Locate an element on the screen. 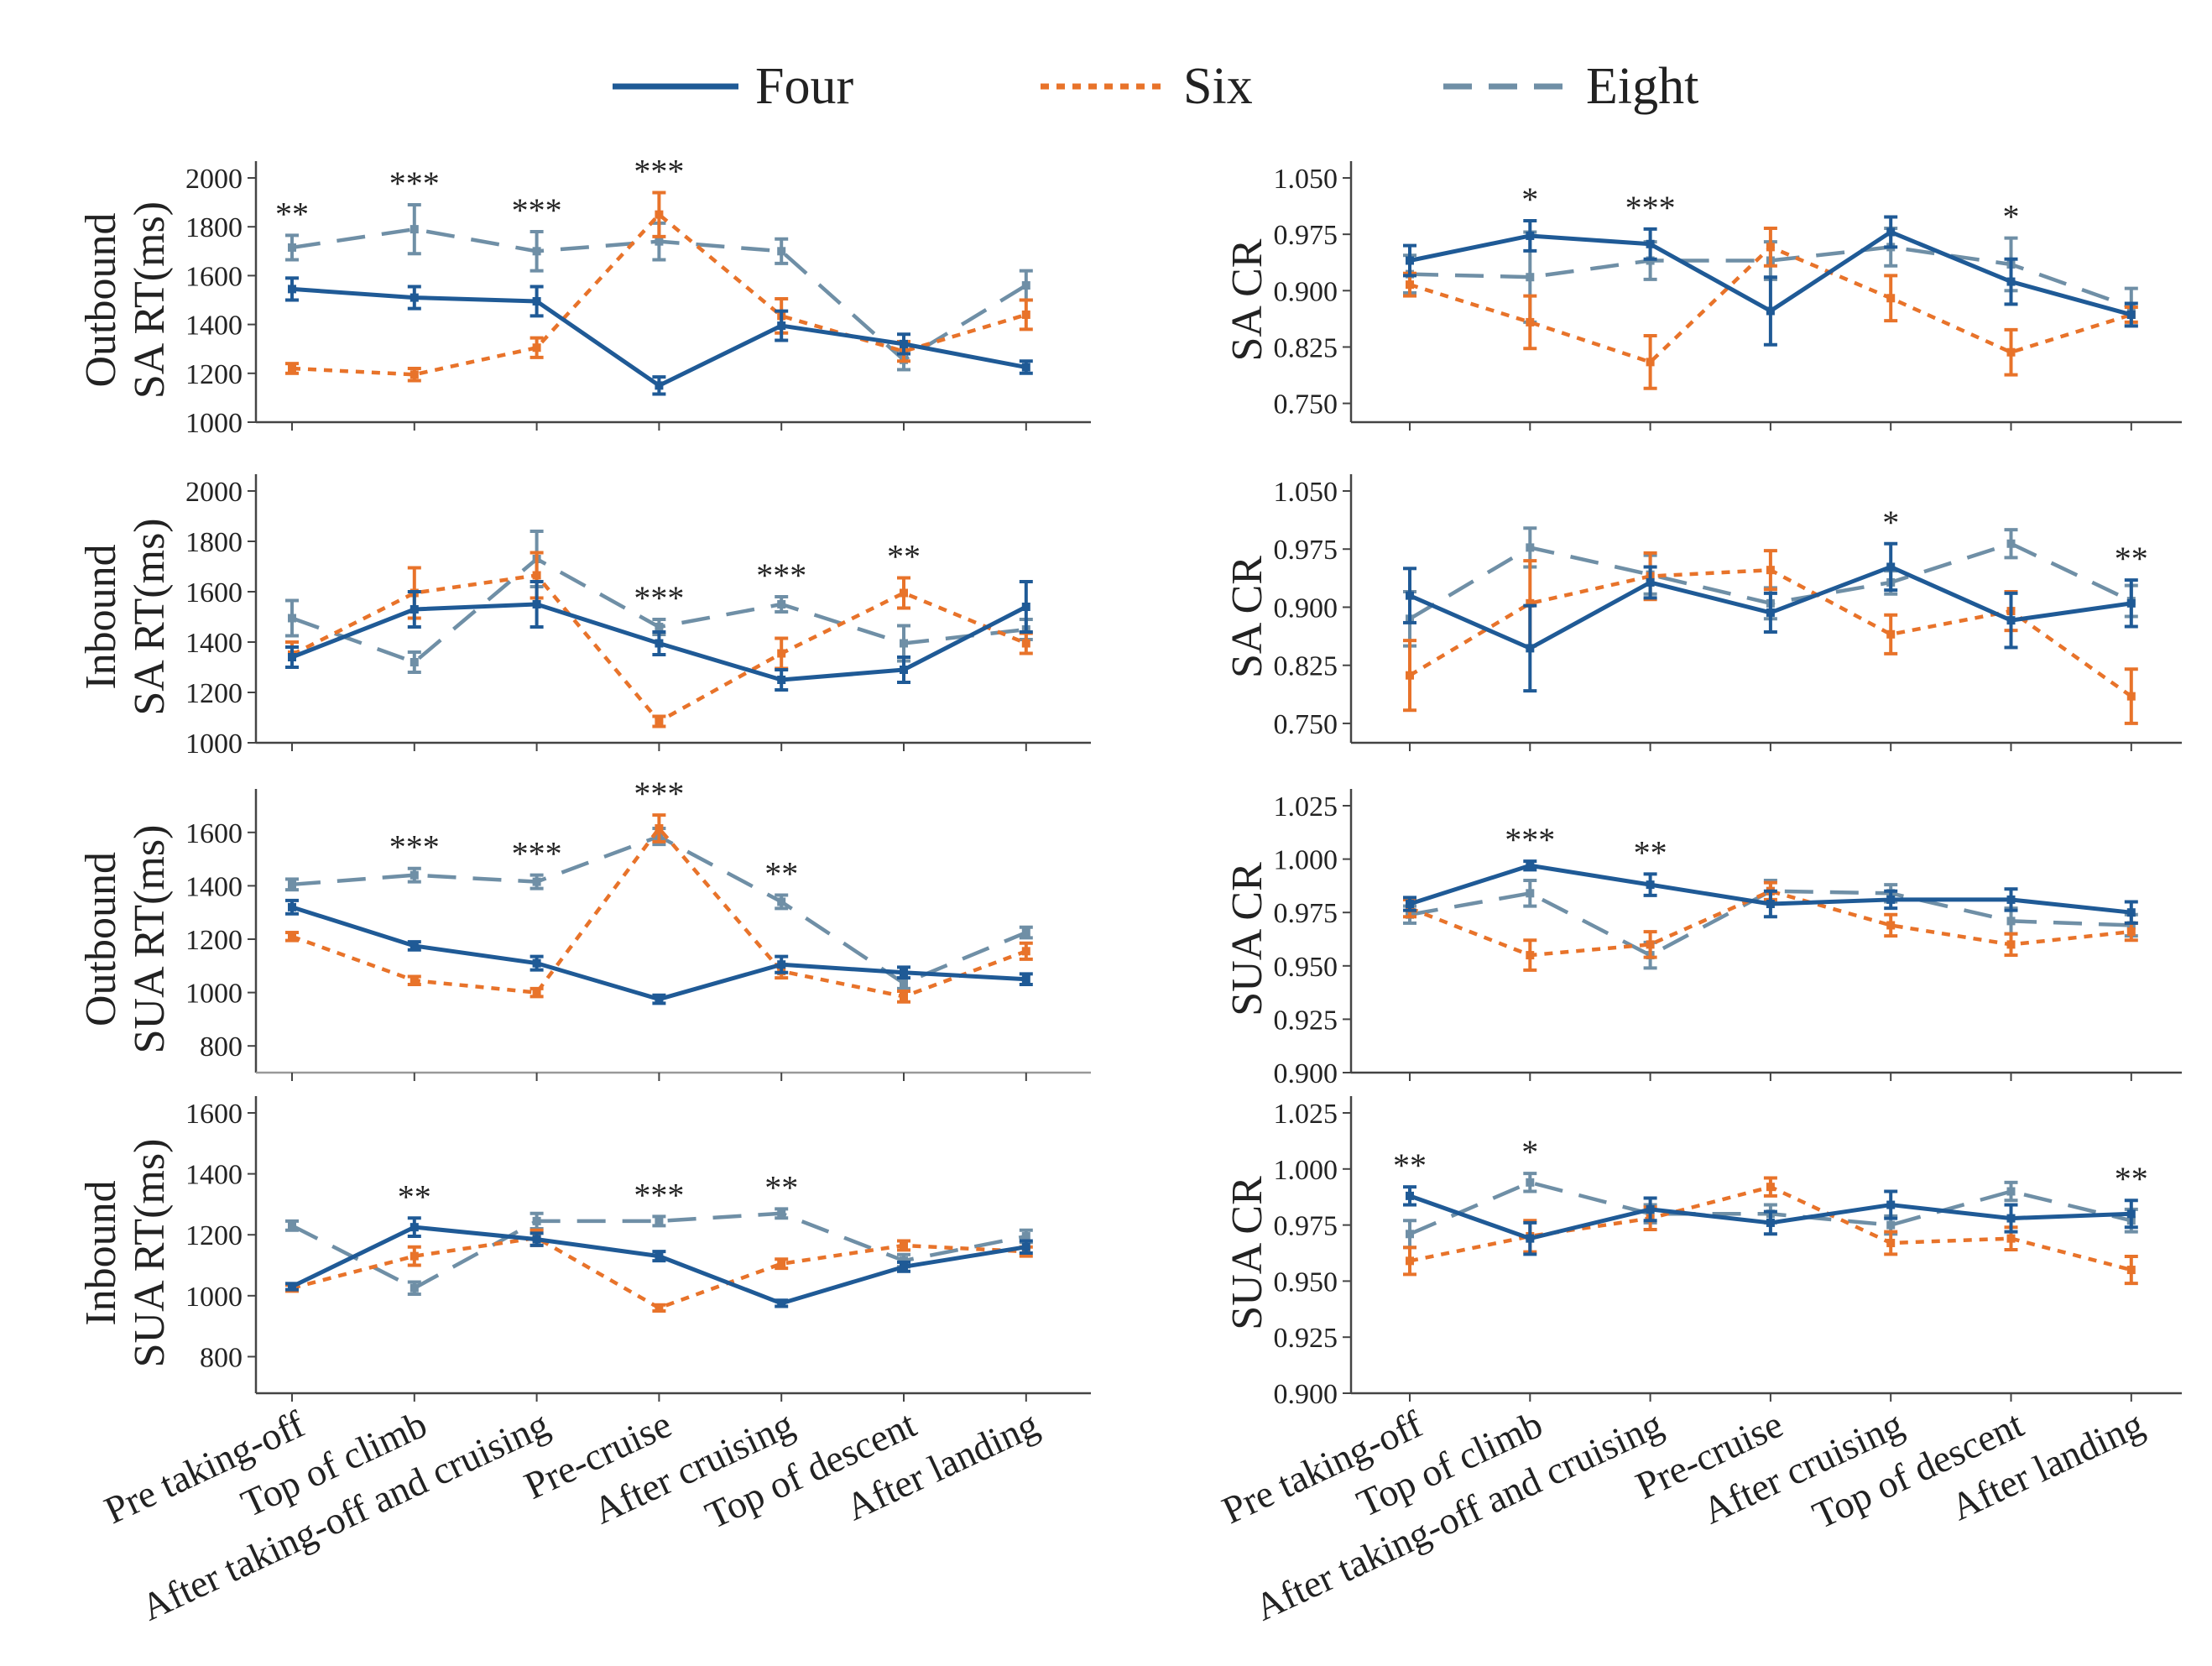 The height and width of the screenshot is (1666, 2212). y-tick-label: 2000 is located at coordinates (214, 180).